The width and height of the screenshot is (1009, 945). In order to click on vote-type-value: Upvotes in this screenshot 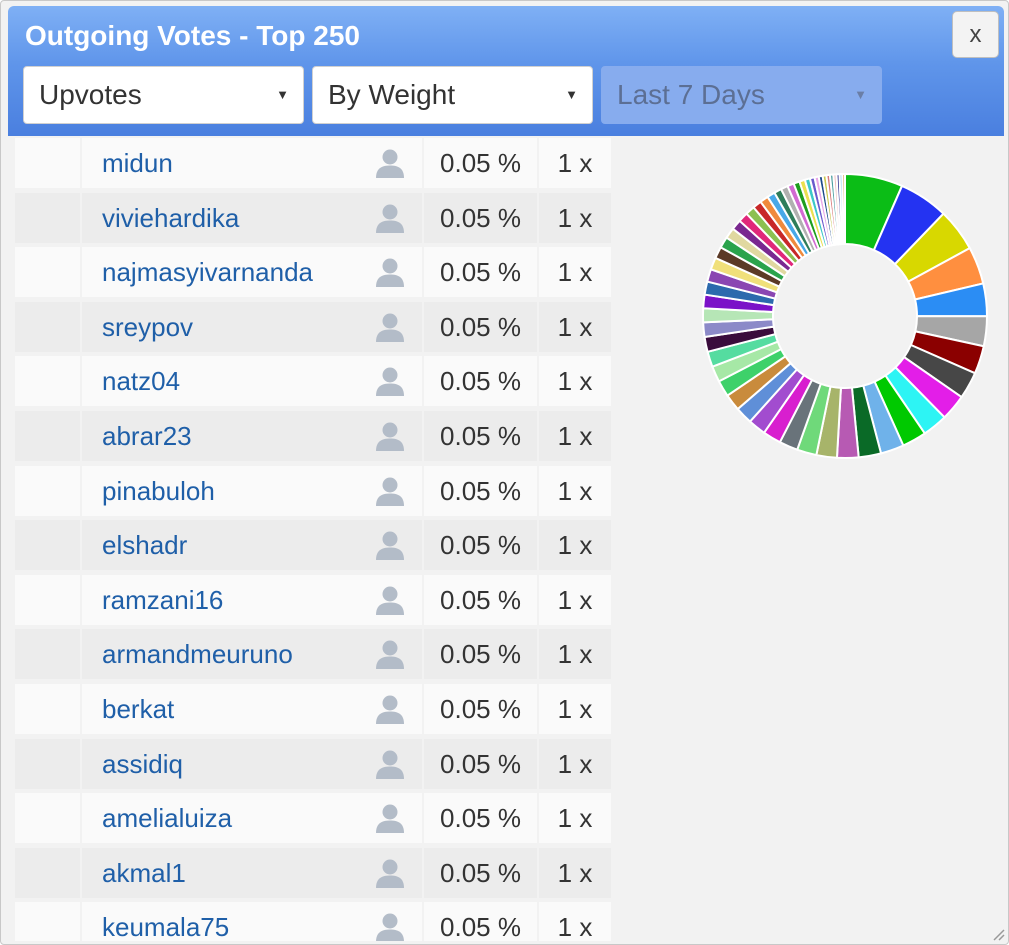, I will do `click(90, 94)`.